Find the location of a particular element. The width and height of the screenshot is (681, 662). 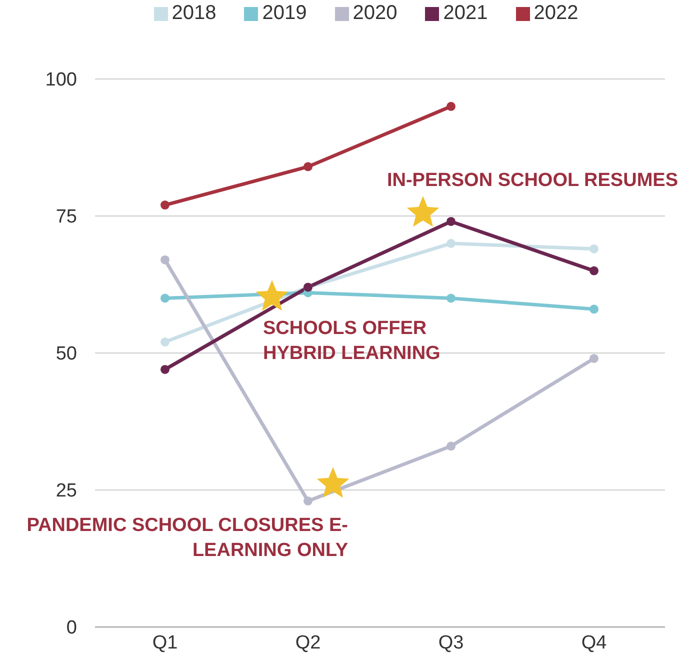

y-tick-label: 100 is located at coordinates (61, 80).